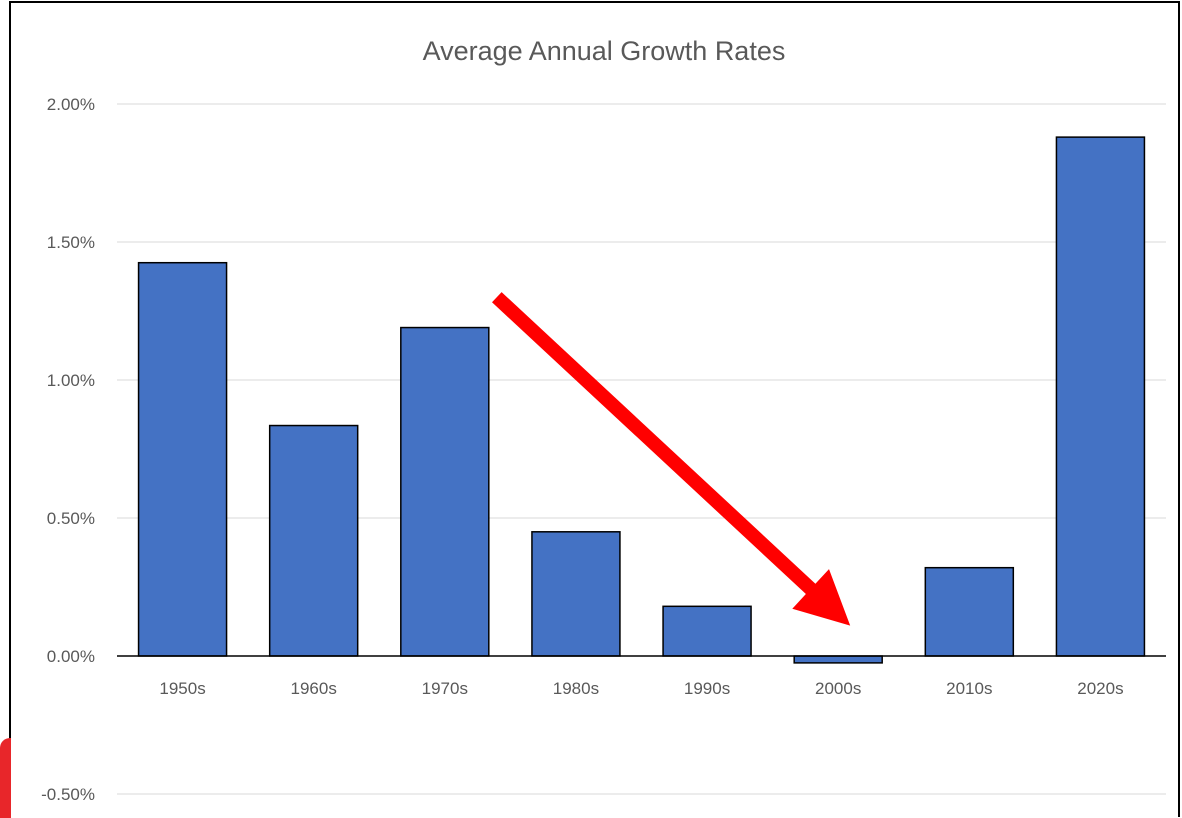 The image size is (1182, 818). I want to click on bar-1980s, so click(576, 594).